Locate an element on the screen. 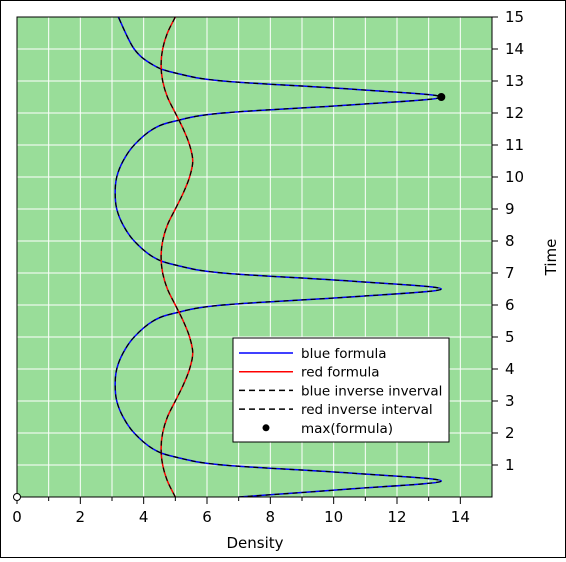  legend-label: red inverse interval is located at coordinates (367, 410).